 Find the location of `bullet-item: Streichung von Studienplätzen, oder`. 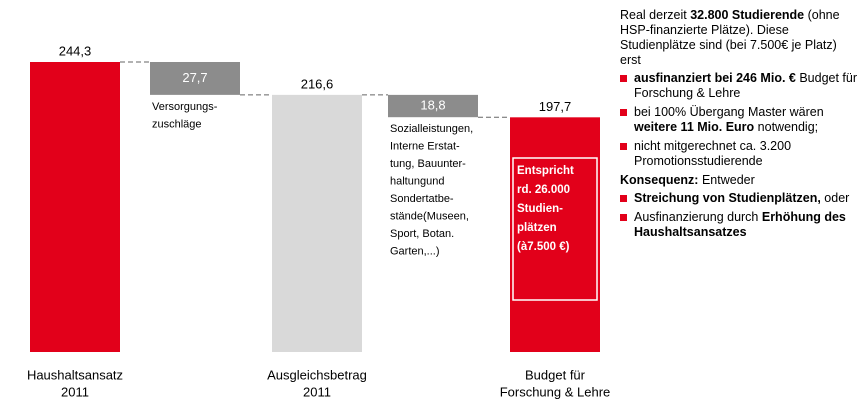

bullet-item: Streichung von Studienplätzen, oder is located at coordinates (740, 198).